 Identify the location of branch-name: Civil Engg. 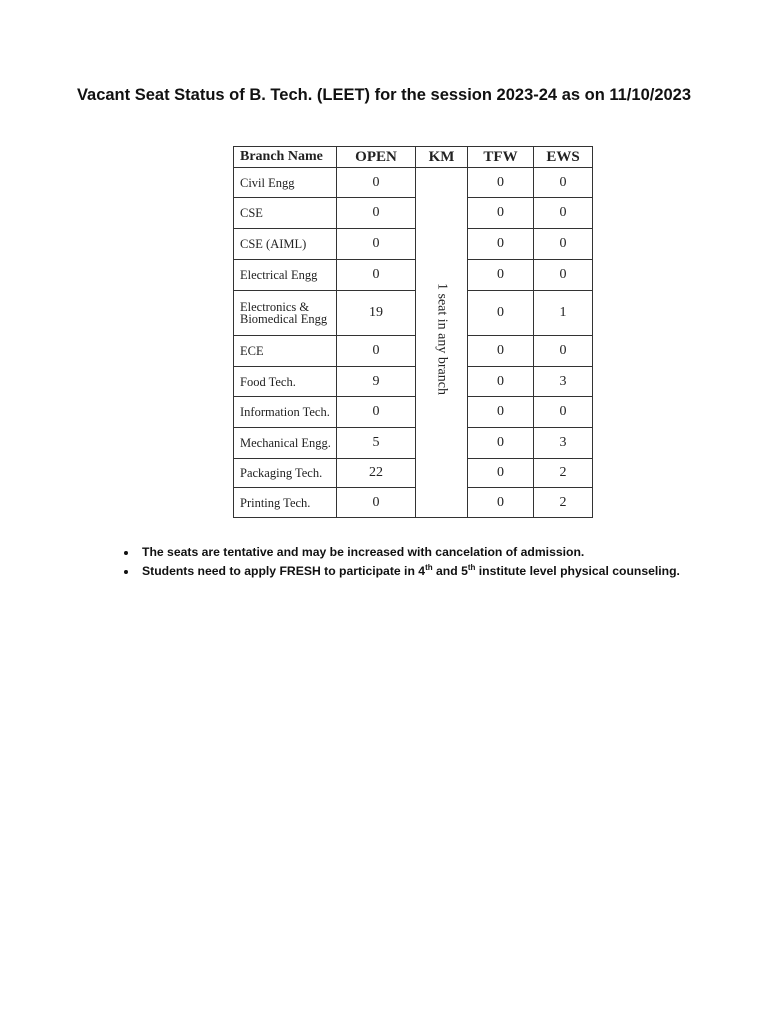
(285, 182).